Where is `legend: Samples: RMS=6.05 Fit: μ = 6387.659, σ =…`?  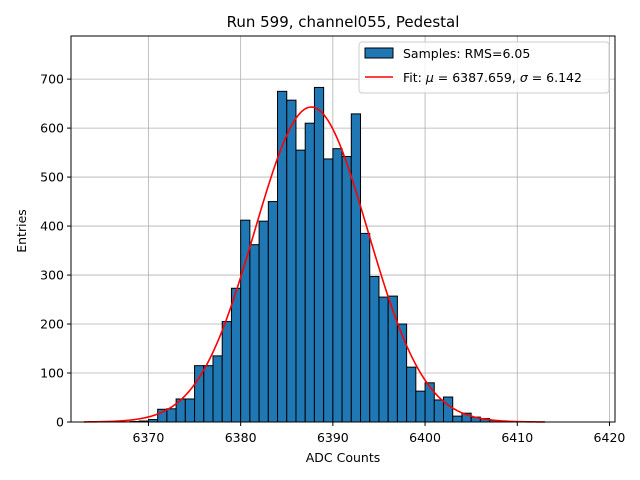 legend: Samples: RMS=6.05 Fit: μ = 6387.659, σ =… is located at coordinates (484, 67).